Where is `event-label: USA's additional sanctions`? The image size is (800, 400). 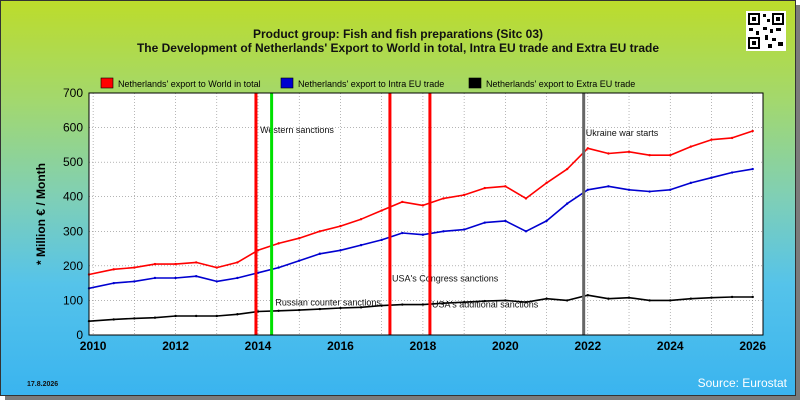
event-label: USA's additional sanctions is located at coordinates (485, 304).